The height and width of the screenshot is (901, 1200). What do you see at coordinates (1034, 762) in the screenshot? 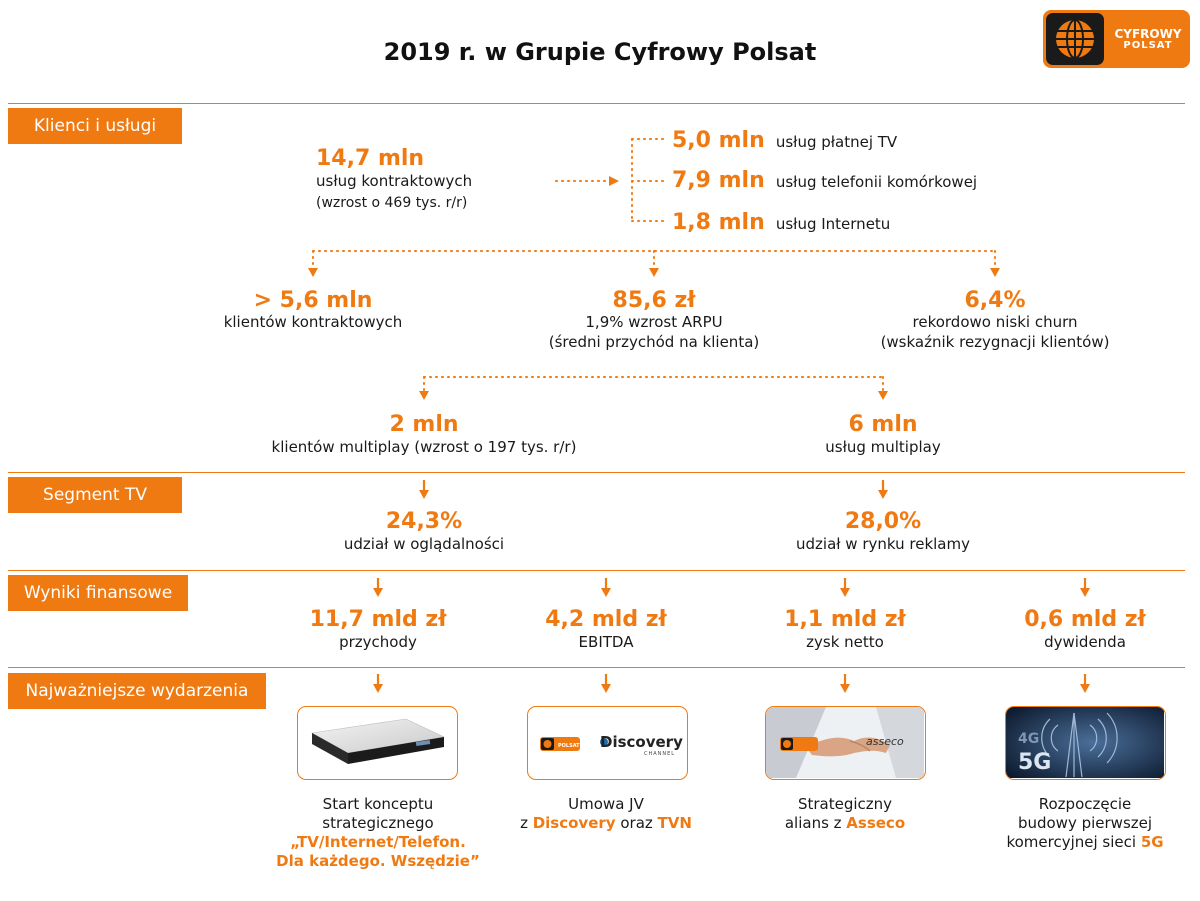
I see `5g-label: 5G` at bounding box center [1034, 762].